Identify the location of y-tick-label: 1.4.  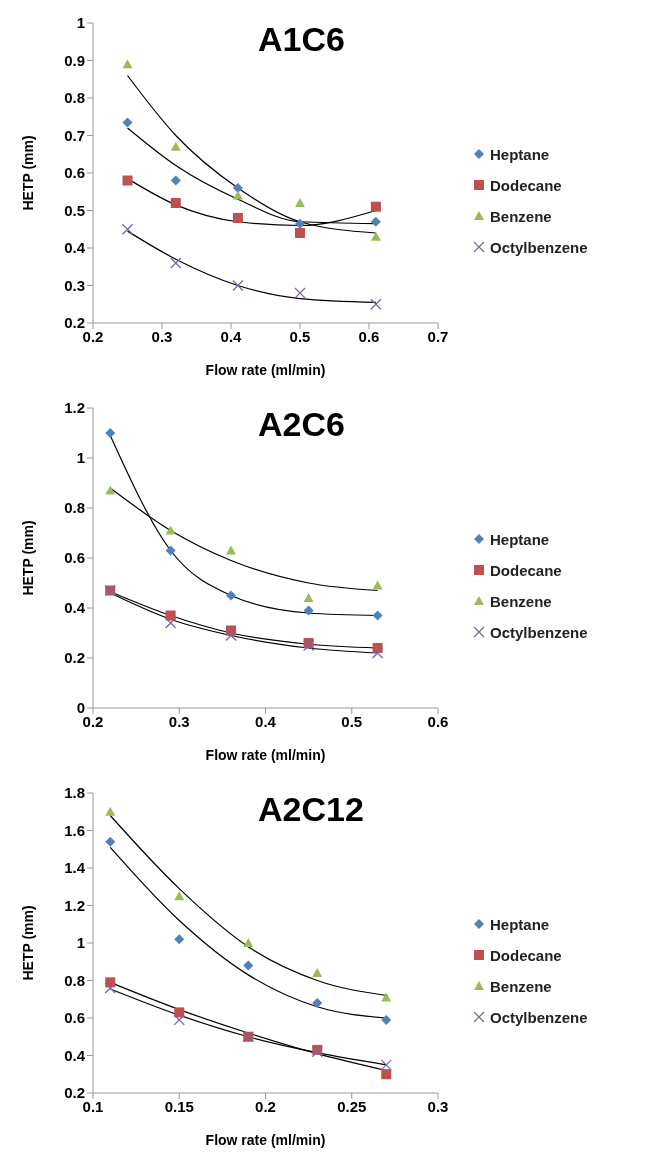
(75, 868).